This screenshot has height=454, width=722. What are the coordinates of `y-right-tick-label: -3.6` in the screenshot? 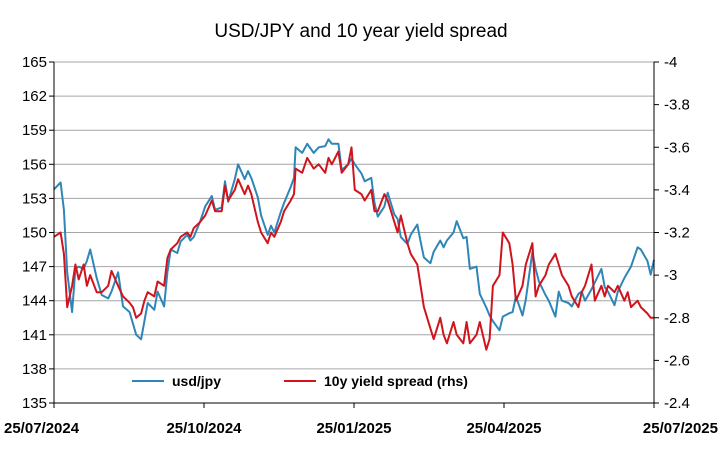 It's located at (677, 147).